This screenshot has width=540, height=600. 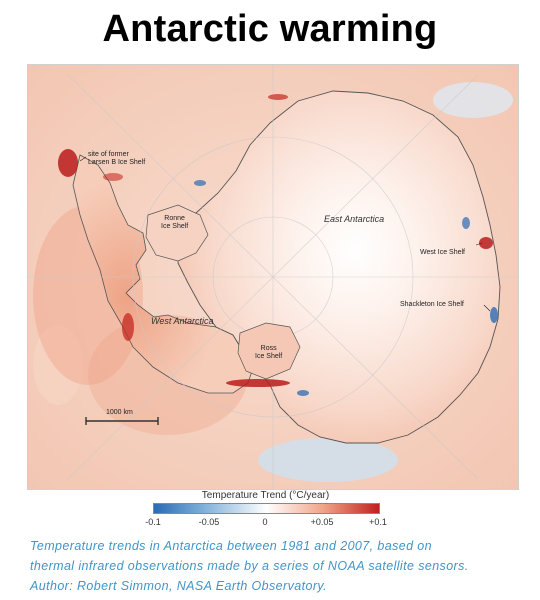 I want to click on ross-ice-shelf, so click(x=269, y=351).